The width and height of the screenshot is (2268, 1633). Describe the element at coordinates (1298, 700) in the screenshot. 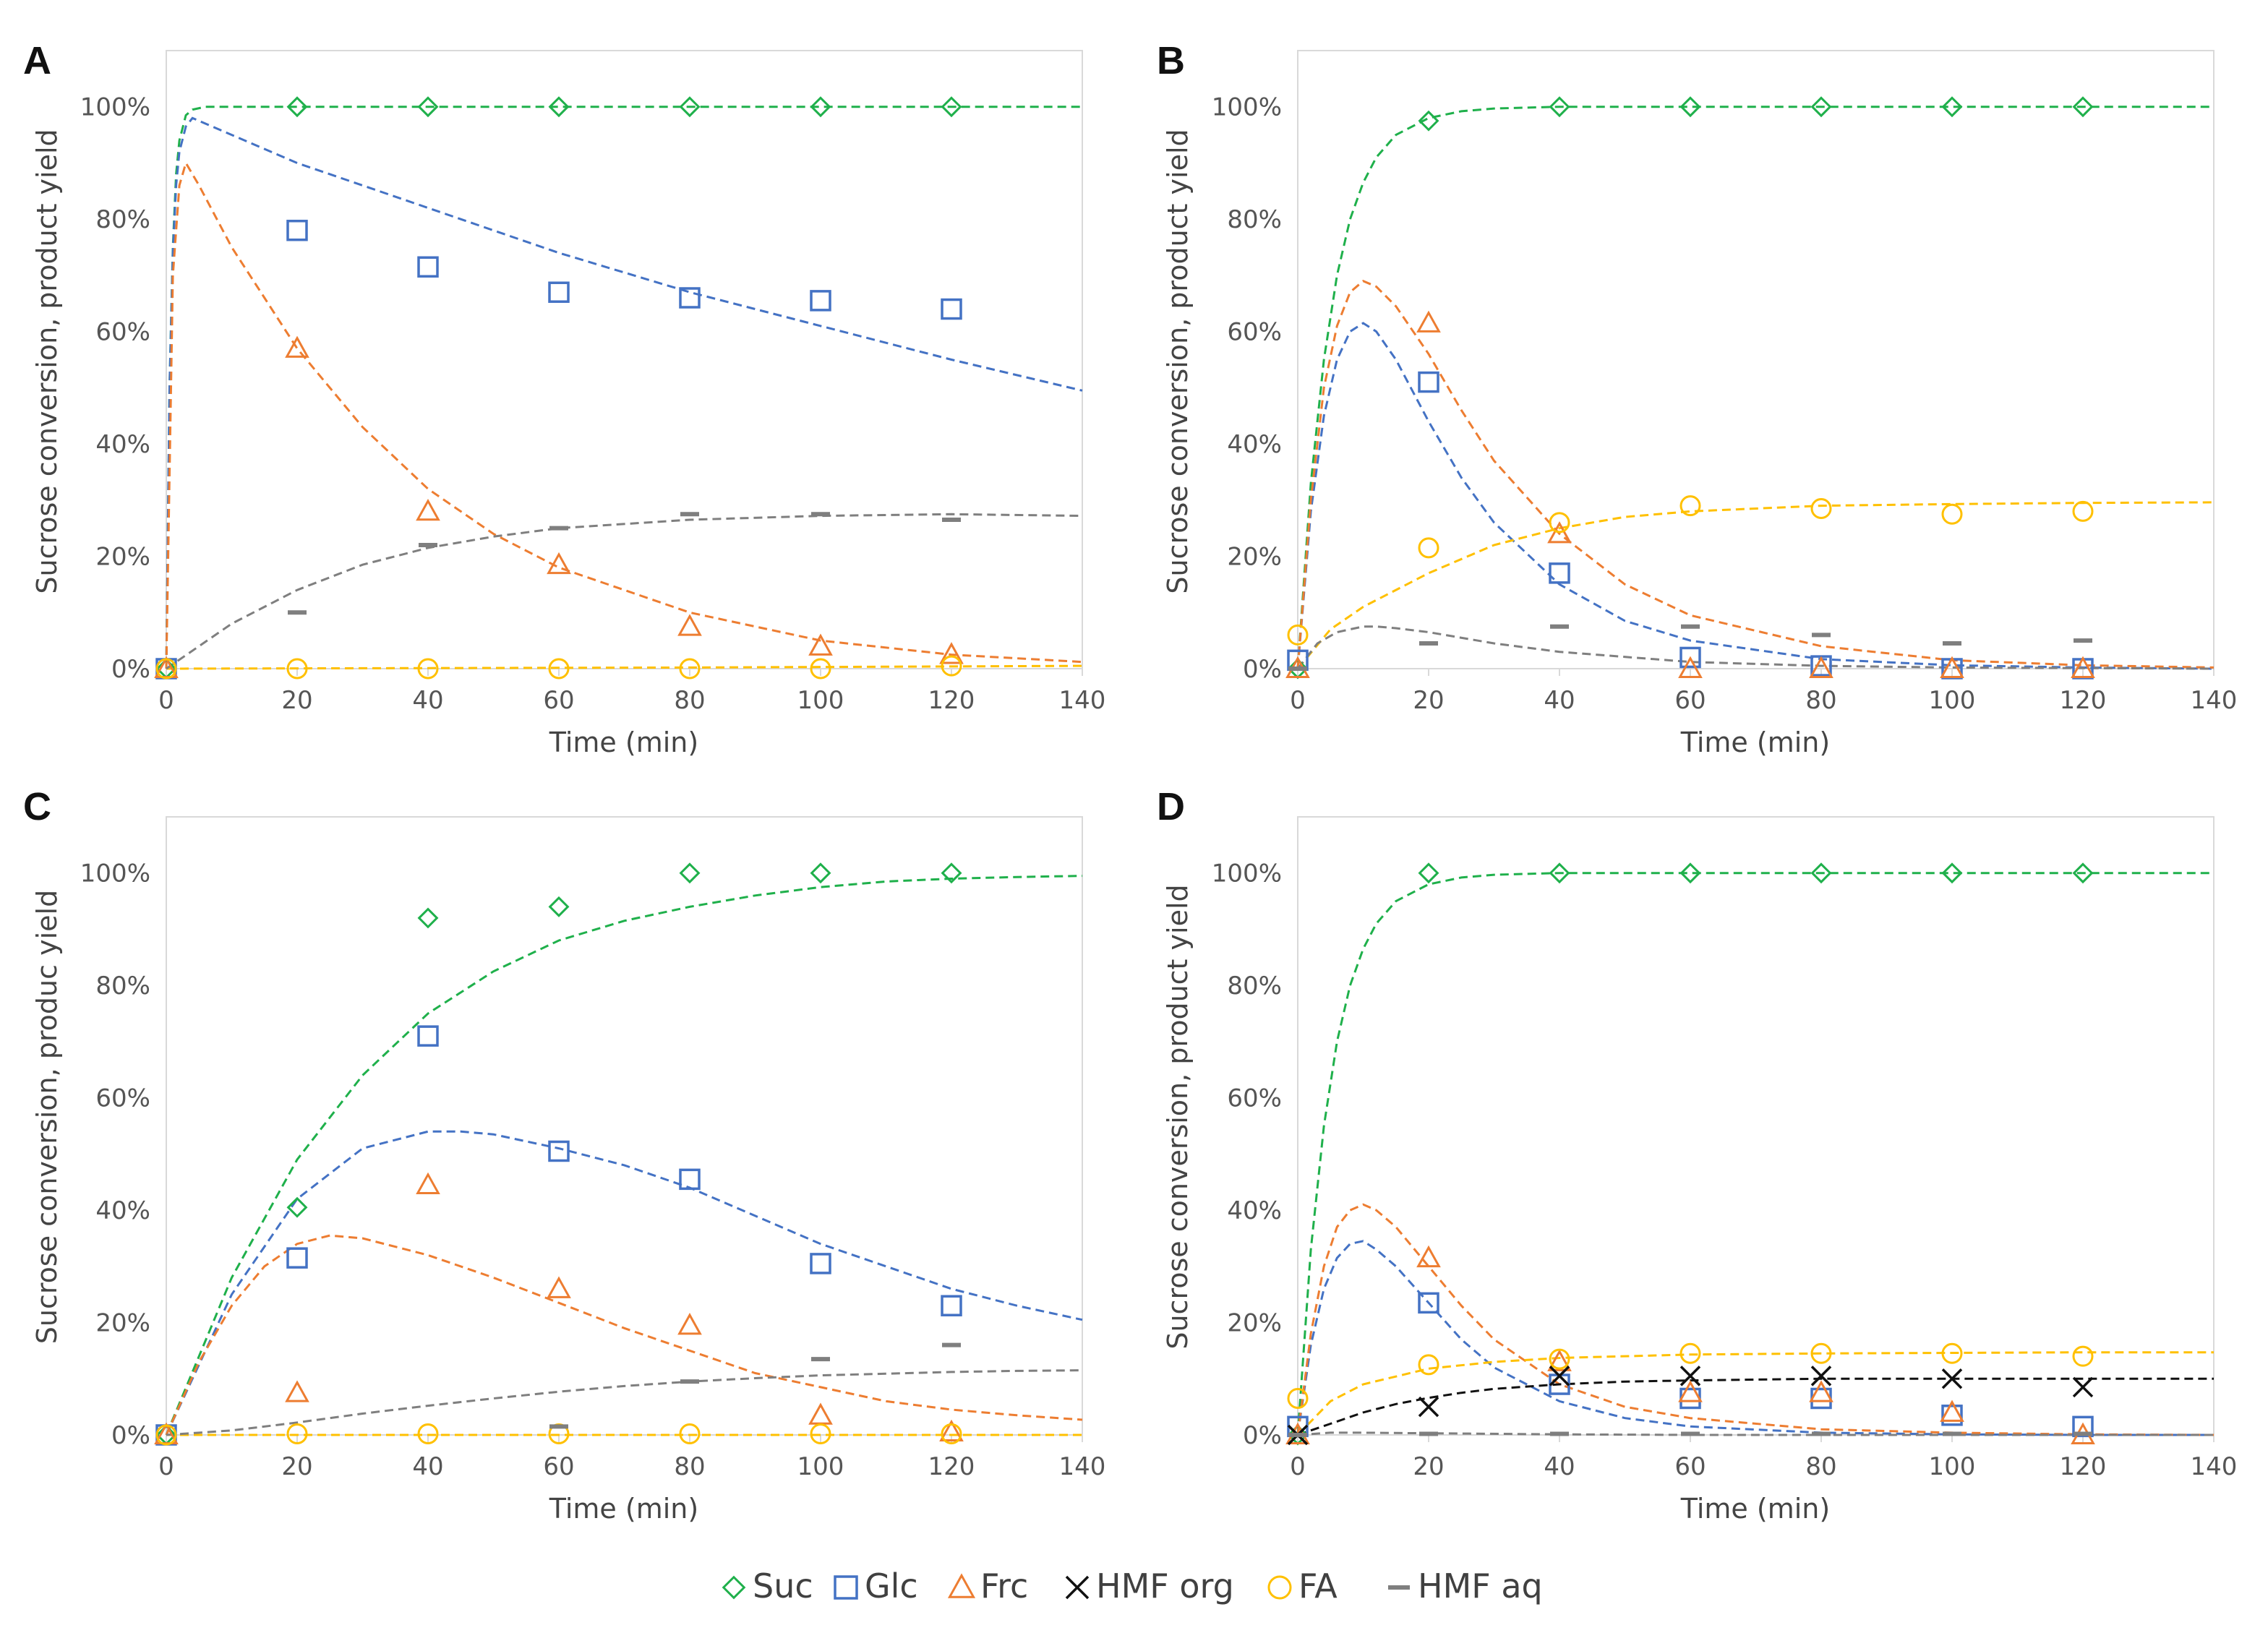

I see `x-tick-label: 0` at that location.